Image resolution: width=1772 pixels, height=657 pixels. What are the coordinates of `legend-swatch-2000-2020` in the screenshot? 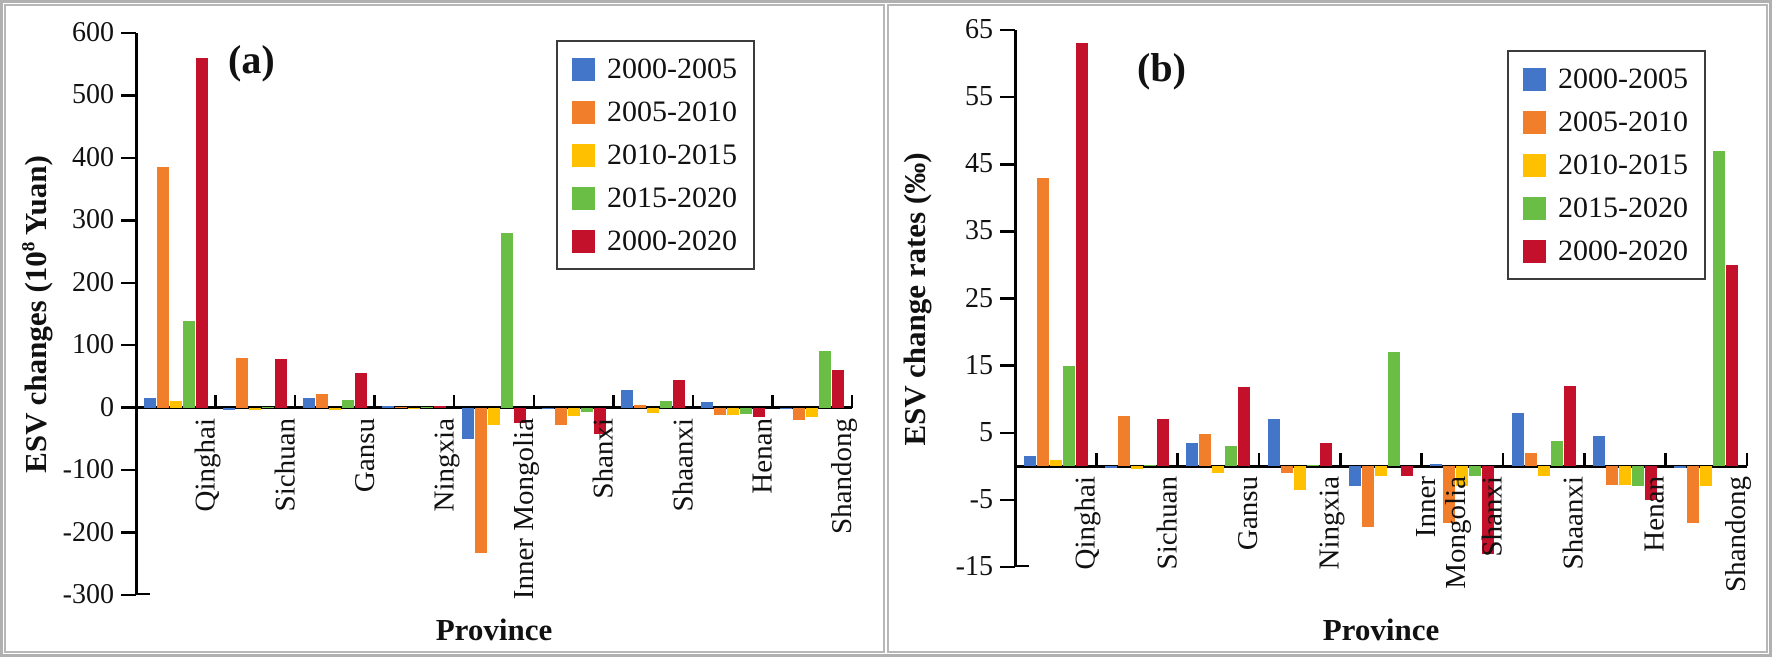 It's located at (1534, 251).